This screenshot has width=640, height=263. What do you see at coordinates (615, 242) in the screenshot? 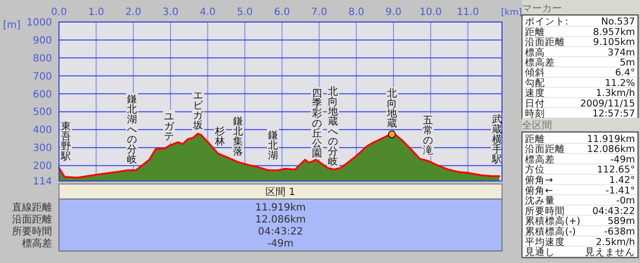
I see `text: 2.5km/h` at bounding box center [615, 242].